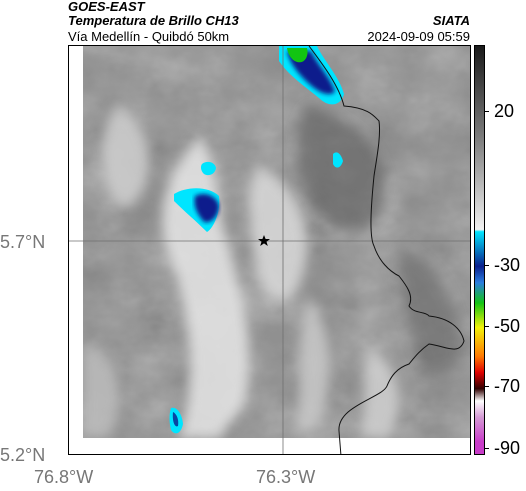  I want to click on brand-label: SIATA, so click(451, 20).